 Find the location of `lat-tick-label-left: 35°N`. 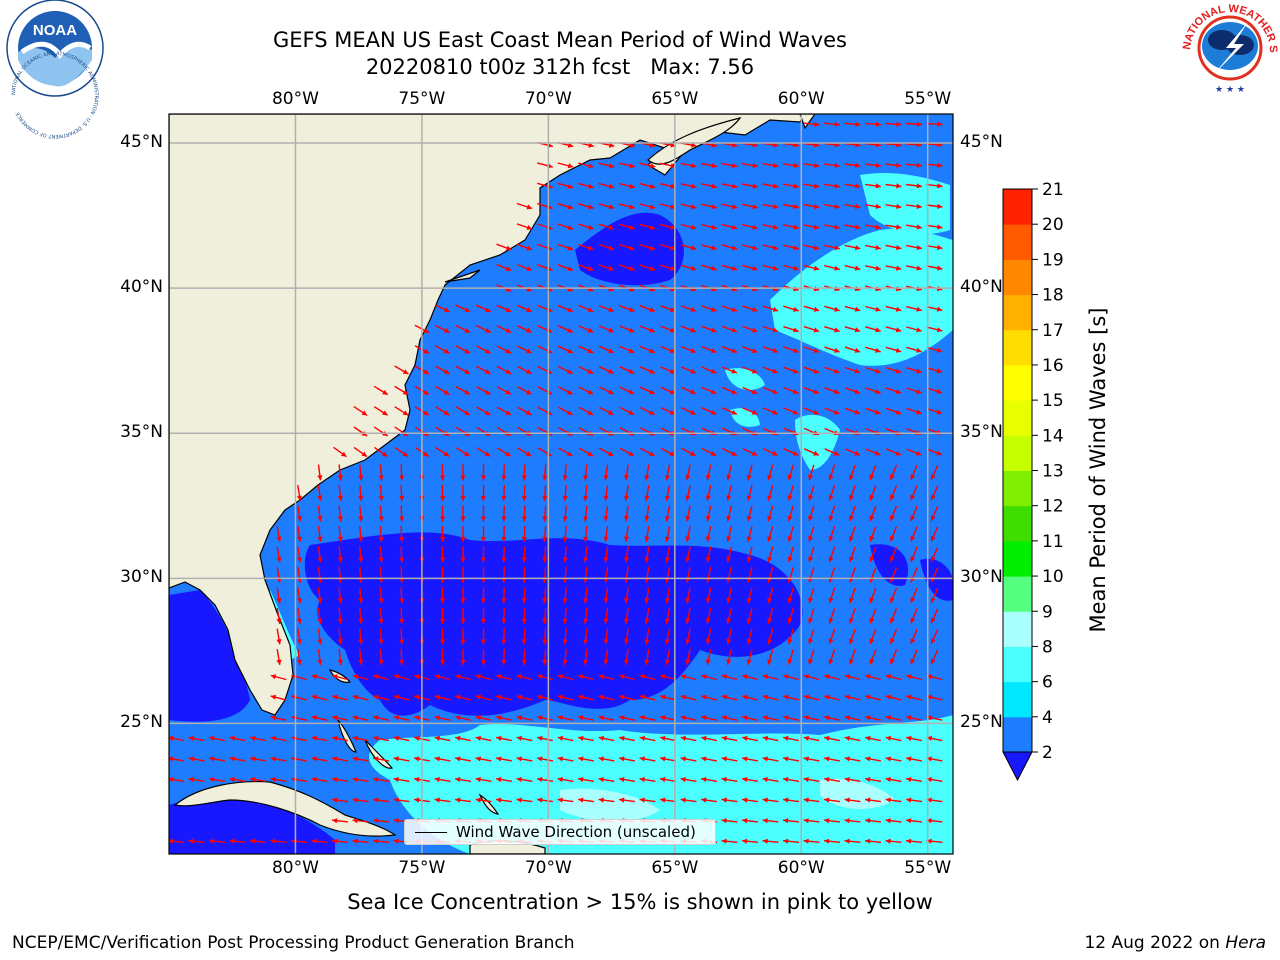

lat-tick-label-left: 35°N is located at coordinates (141, 432).